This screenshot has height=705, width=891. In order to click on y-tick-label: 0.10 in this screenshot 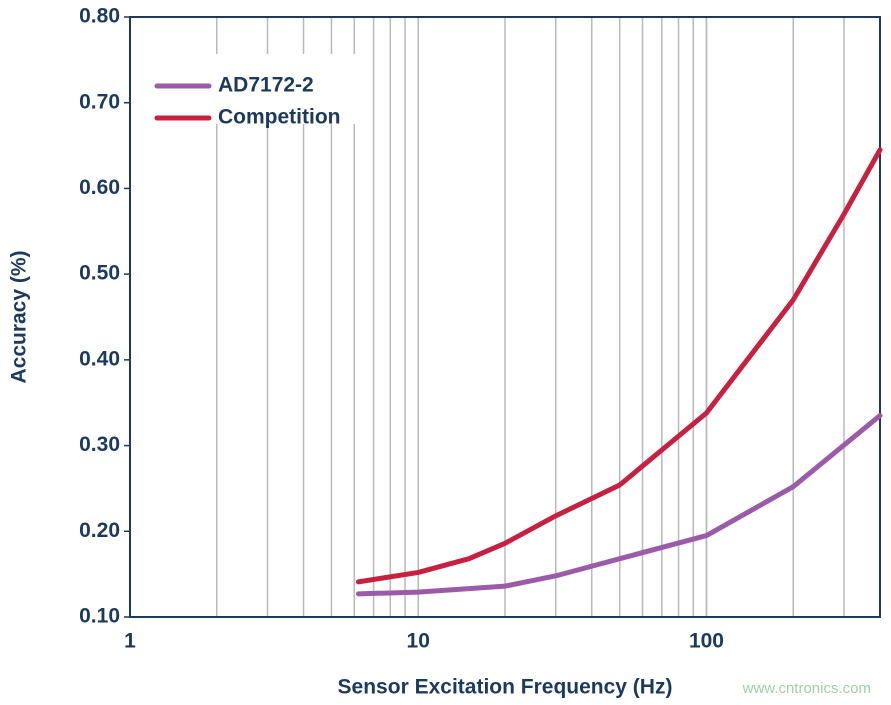, I will do `click(99, 616)`.